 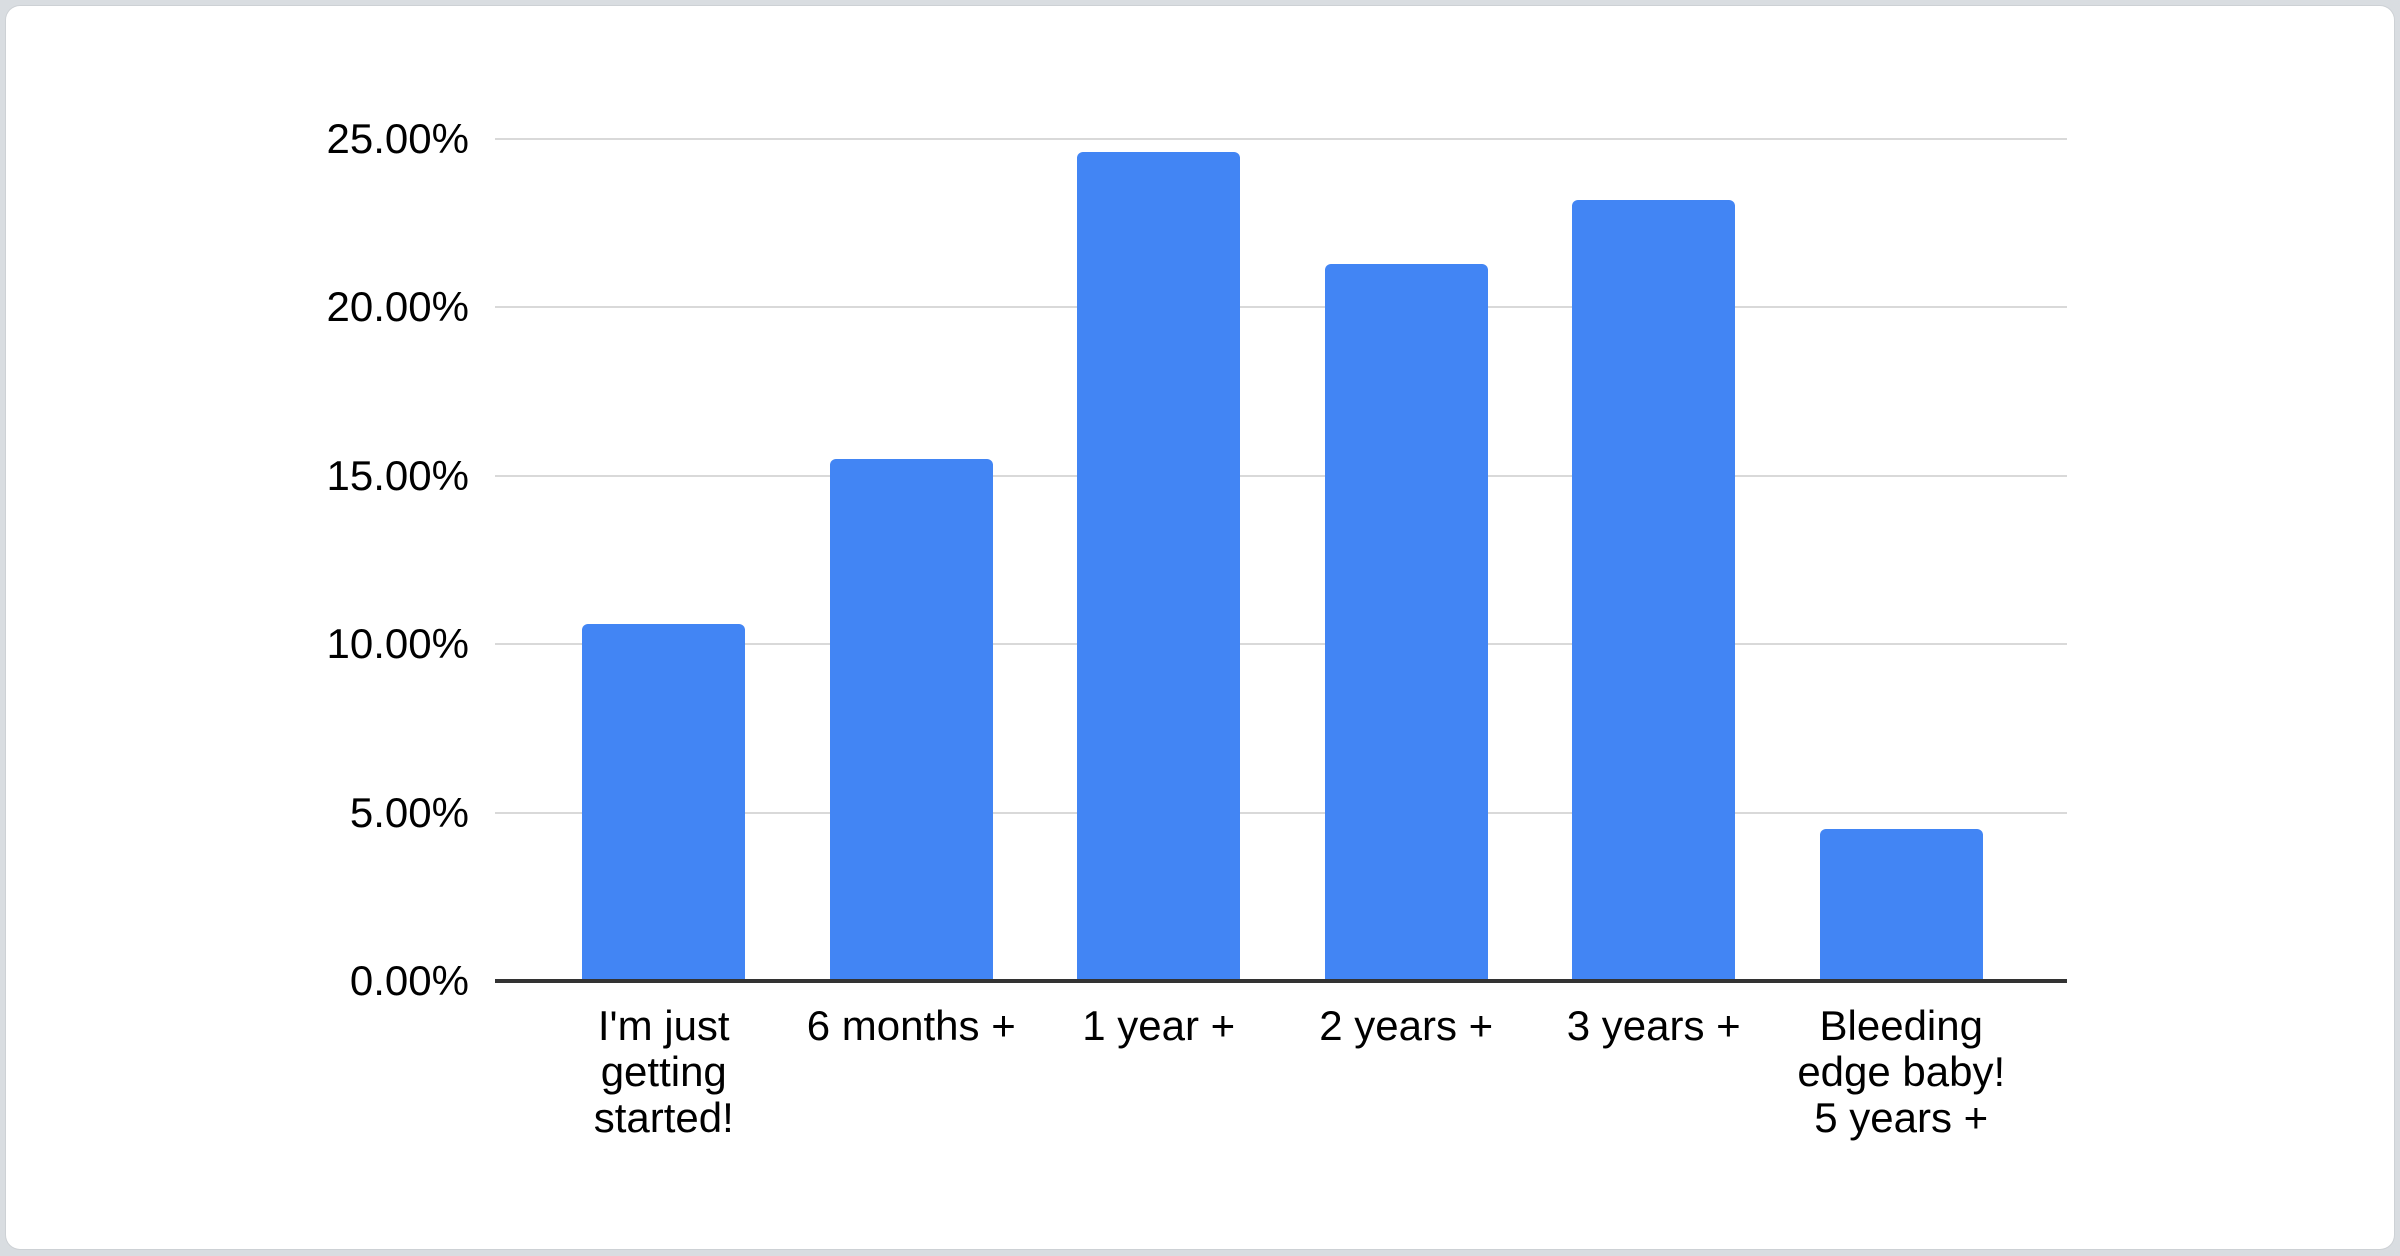 I want to click on y-tick-label: 15.00%, so click(x=397, y=475).